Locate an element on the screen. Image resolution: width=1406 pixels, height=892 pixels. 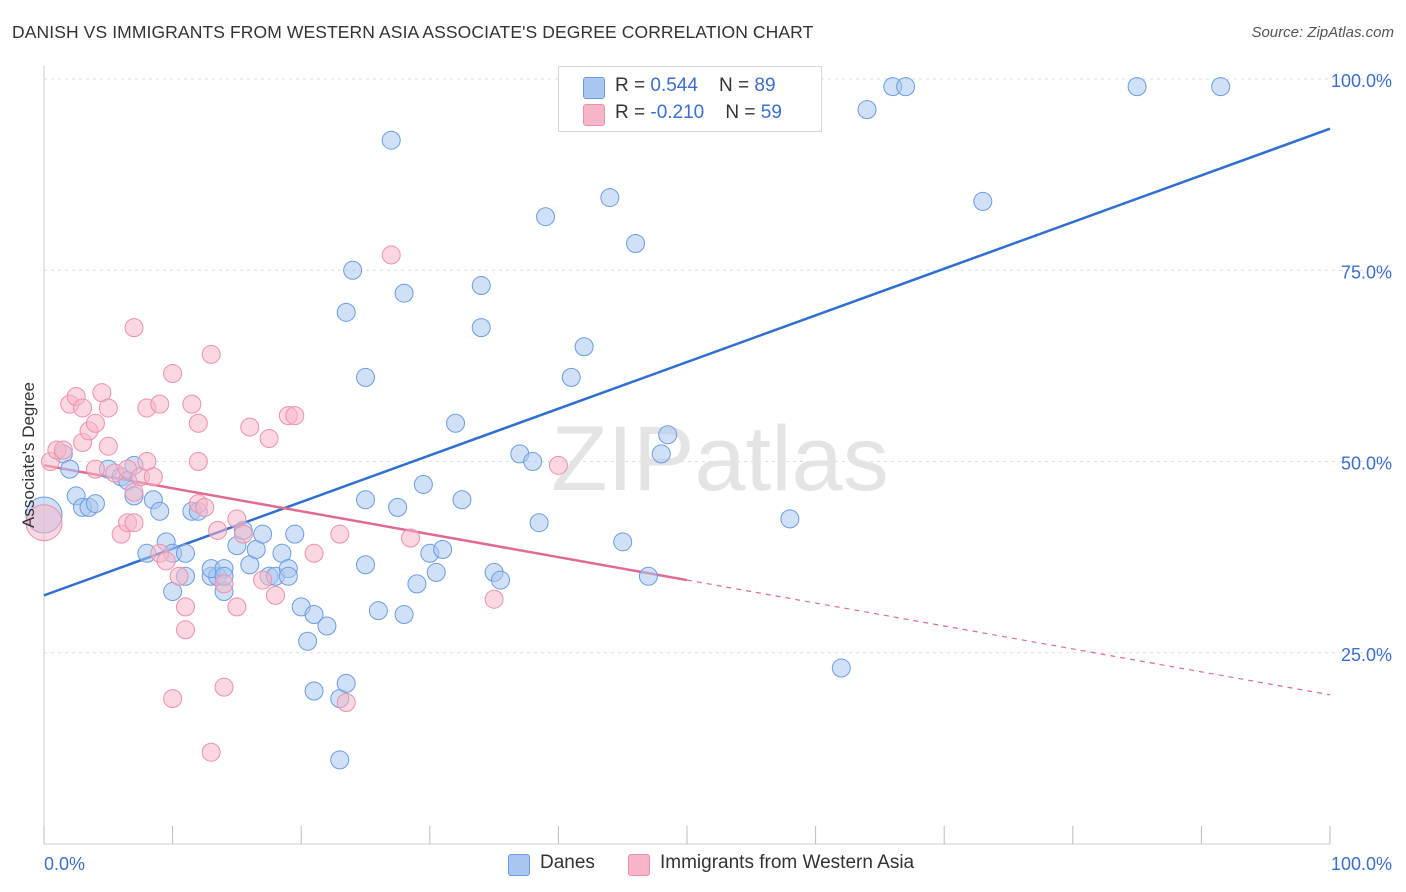
source-label: Source: ZipAtlas.com is located at coordinates (1322, 32).